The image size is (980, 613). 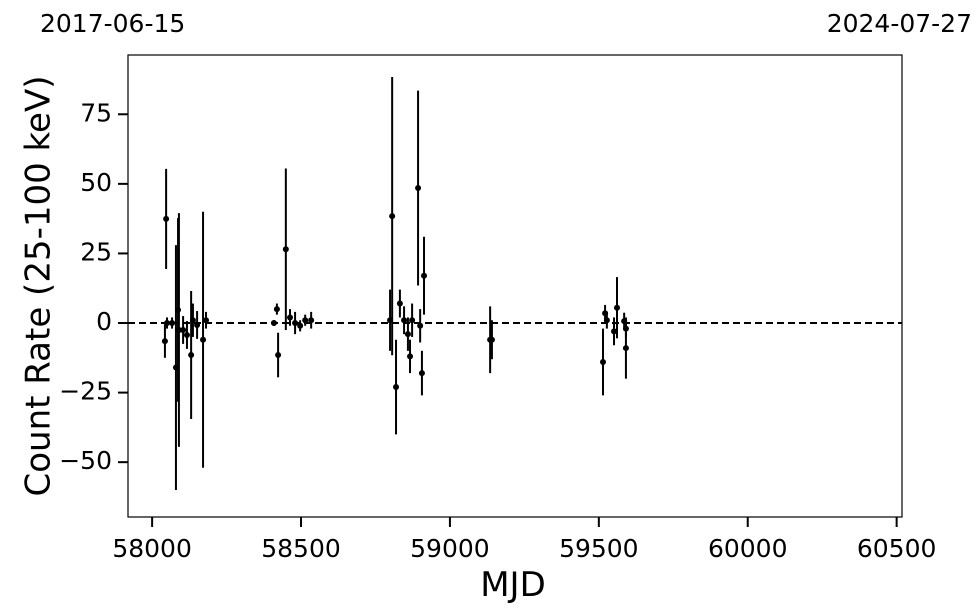 What do you see at coordinates (96, 112) in the screenshot?
I see `y-tick-label: 75` at bounding box center [96, 112].